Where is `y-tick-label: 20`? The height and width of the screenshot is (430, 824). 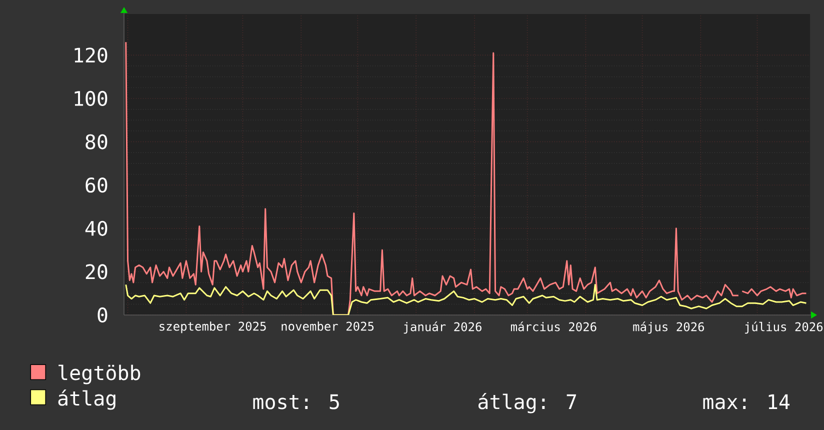
y-tick-label: 20 is located at coordinates (97, 272).